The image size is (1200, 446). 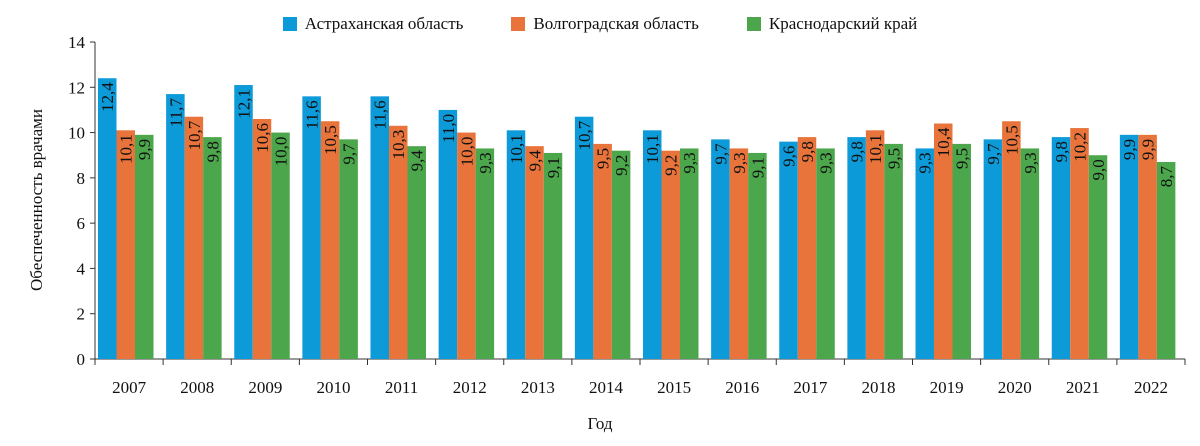 What do you see at coordinates (76, 133) in the screenshot?
I see `y-tick-label: 10` at bounding box center [76, 133].